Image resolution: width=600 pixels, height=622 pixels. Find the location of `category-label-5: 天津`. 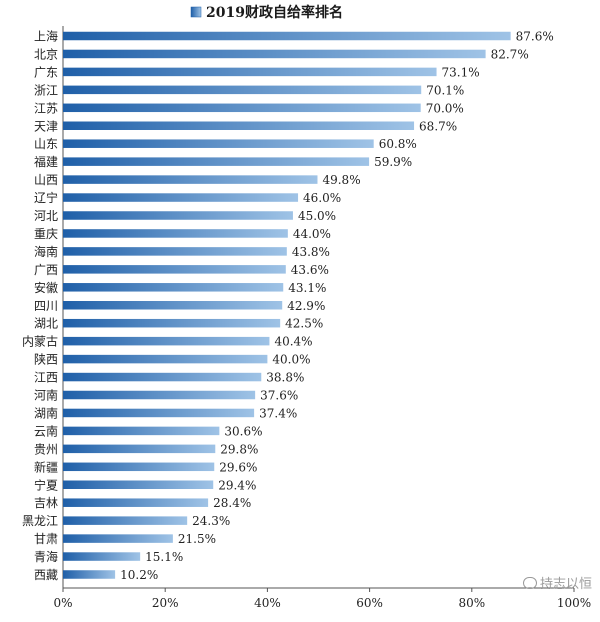

category-label-5: 天津 is located at coordinates (46, 126).